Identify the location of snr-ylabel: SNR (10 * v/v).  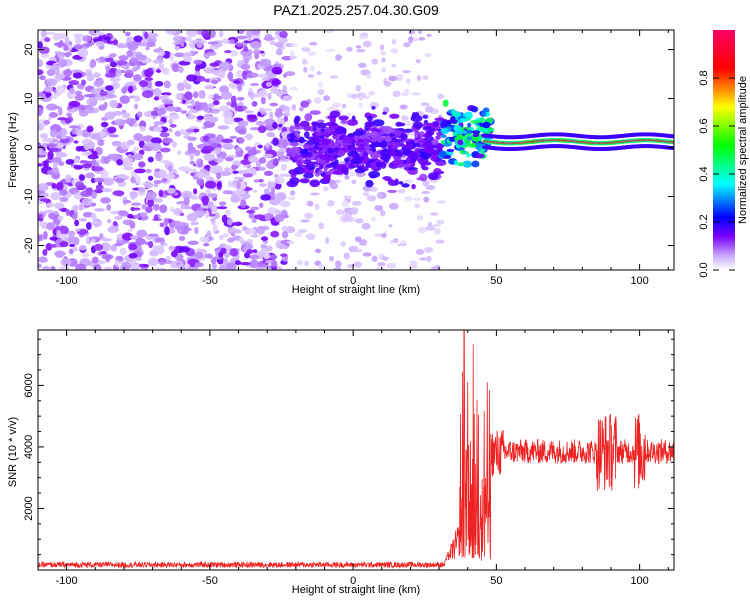
(13, 452).